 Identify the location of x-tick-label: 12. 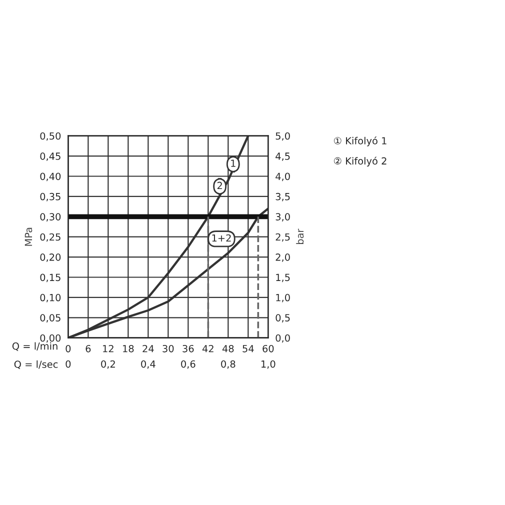
(108, 348).